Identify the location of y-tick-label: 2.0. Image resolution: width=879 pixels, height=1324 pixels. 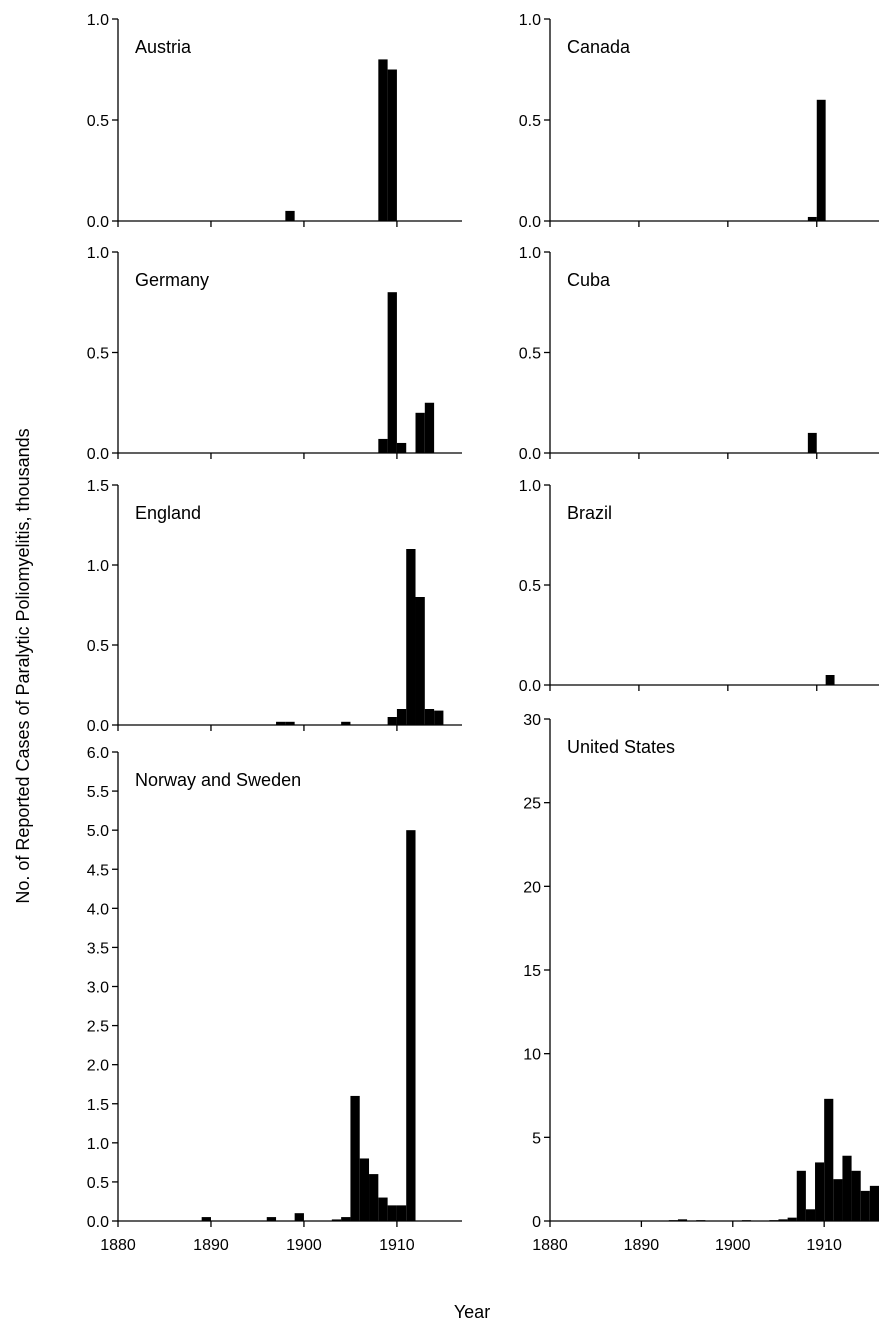
(98, 1066).